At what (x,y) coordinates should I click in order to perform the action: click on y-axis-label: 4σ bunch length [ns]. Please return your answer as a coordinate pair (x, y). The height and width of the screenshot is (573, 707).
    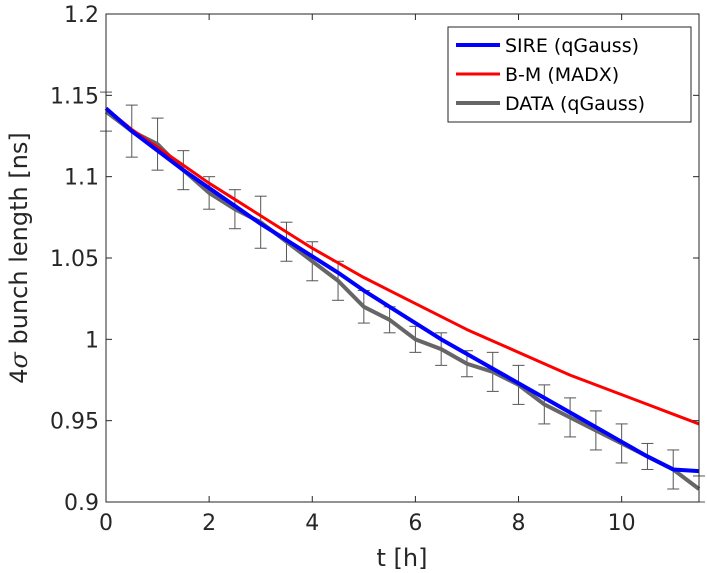
    Looking at the image, I should click on (19, 258).